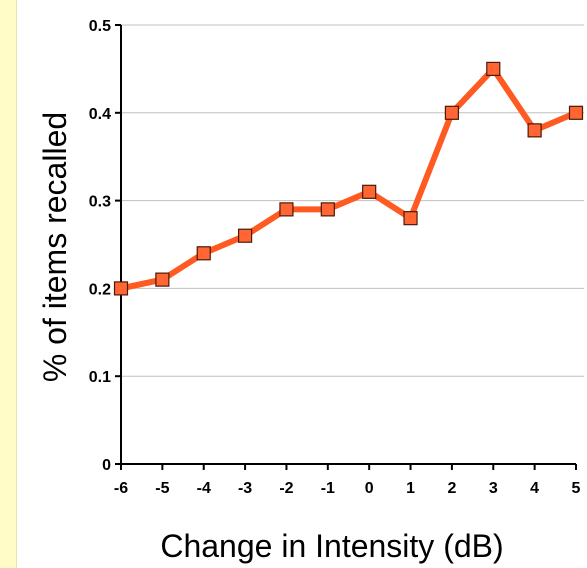 This screenshot has width=587, height=568. Describe the element at coordinates (100, 202) in the screenshot. I see `y-tick-label: 0.3` at that location.